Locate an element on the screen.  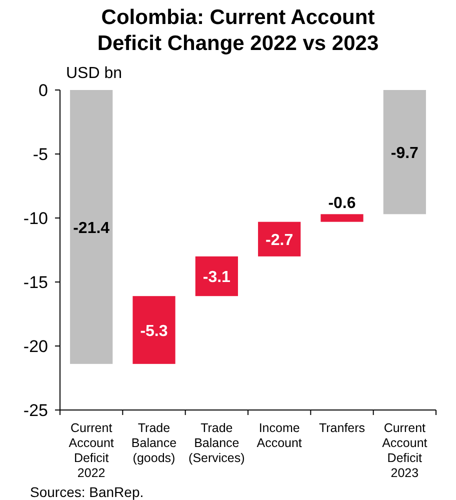
x-tick-label: Current Account Deficit 2023 is located at coordinates (405, 450).